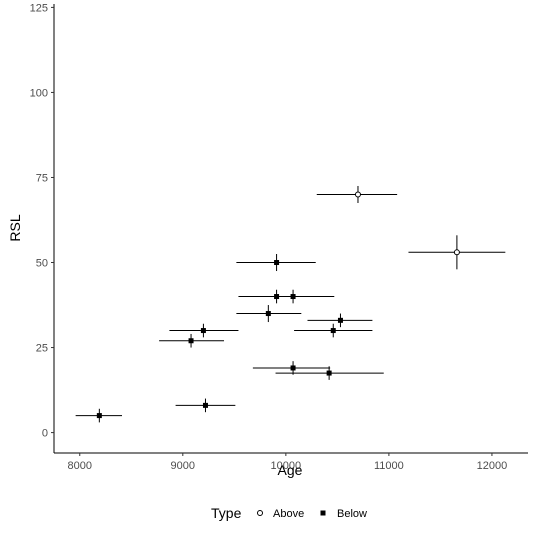 The width and height of the screenshot is (536, 538). I want to click on x-tick-label: 12000, so click(492, 466).